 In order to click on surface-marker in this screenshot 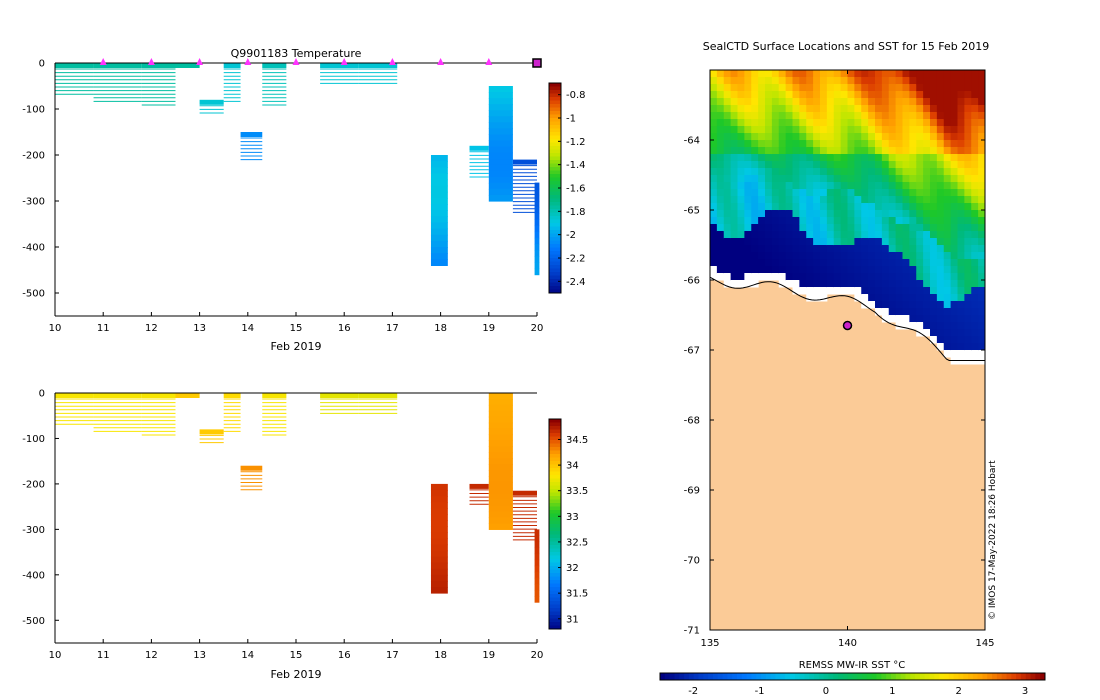, I will do `click(103, 61)`.